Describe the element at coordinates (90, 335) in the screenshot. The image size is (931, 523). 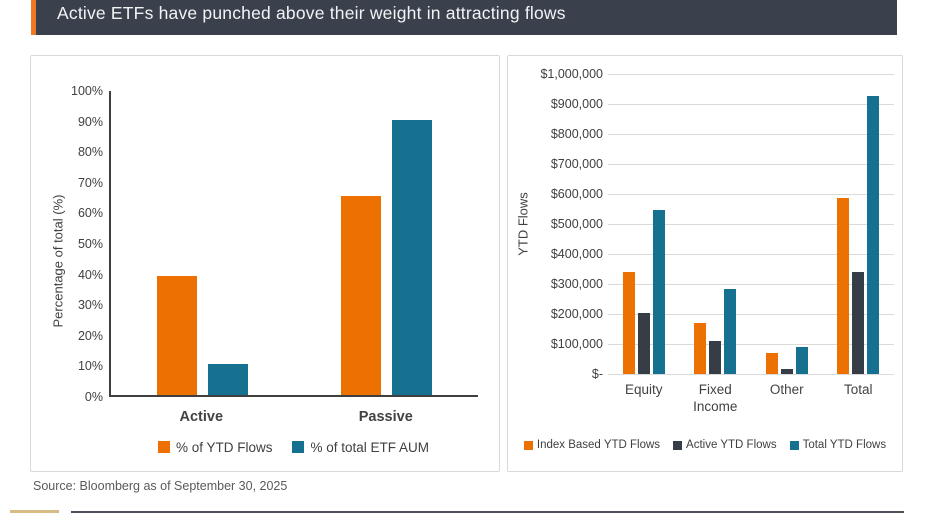
I see `y-tick-label: 20%` at that location.